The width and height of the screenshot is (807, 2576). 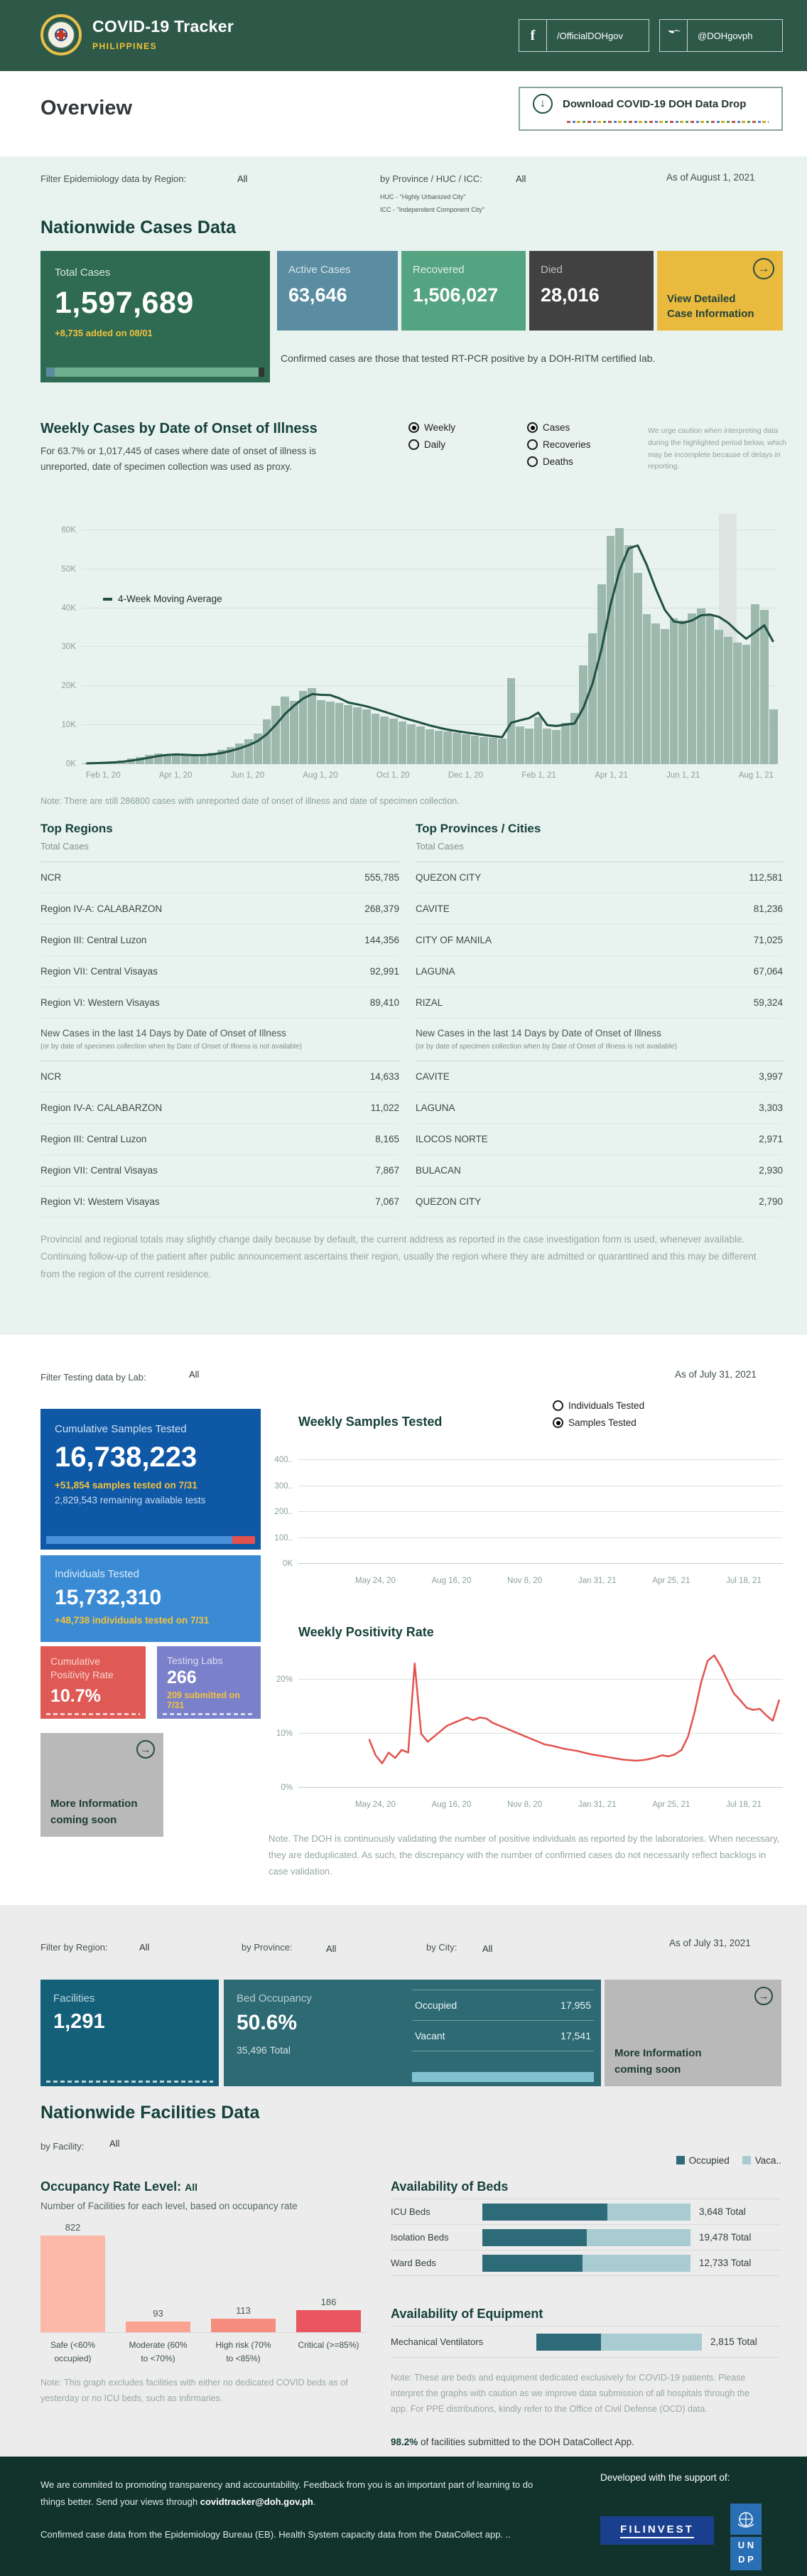 I want to click on facebook-button: f /OfficialDOHgov, so click(x=584, y=35).